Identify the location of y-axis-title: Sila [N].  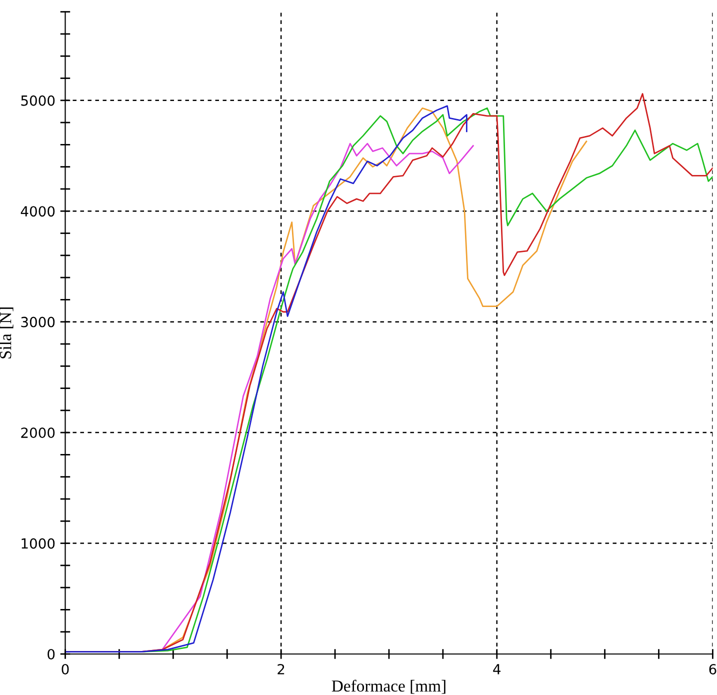
(7, 333).